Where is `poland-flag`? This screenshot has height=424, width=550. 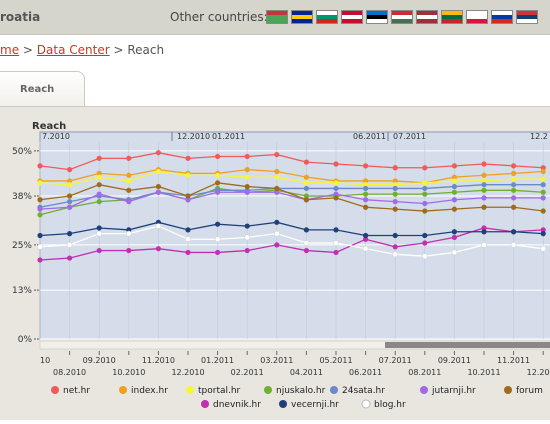
poland-flag is located at coordinates (477, 17).